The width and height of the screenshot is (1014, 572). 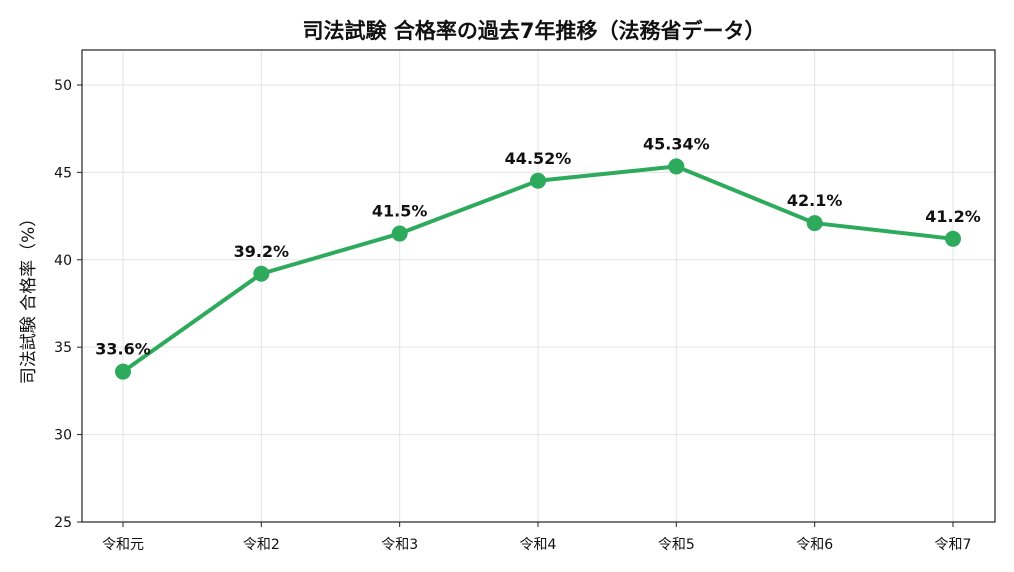 I want to click on y-tick-label: 50, so click(x=63, y=86).